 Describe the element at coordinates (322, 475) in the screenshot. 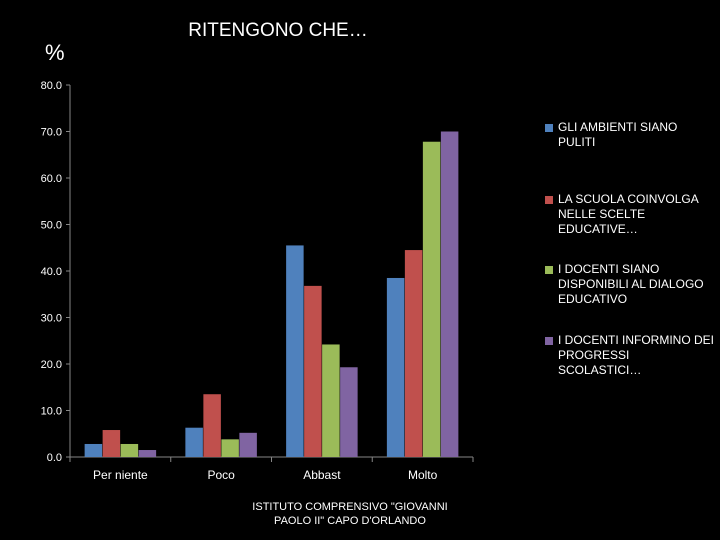

I see `x-tick-label: Abbast` at that location.